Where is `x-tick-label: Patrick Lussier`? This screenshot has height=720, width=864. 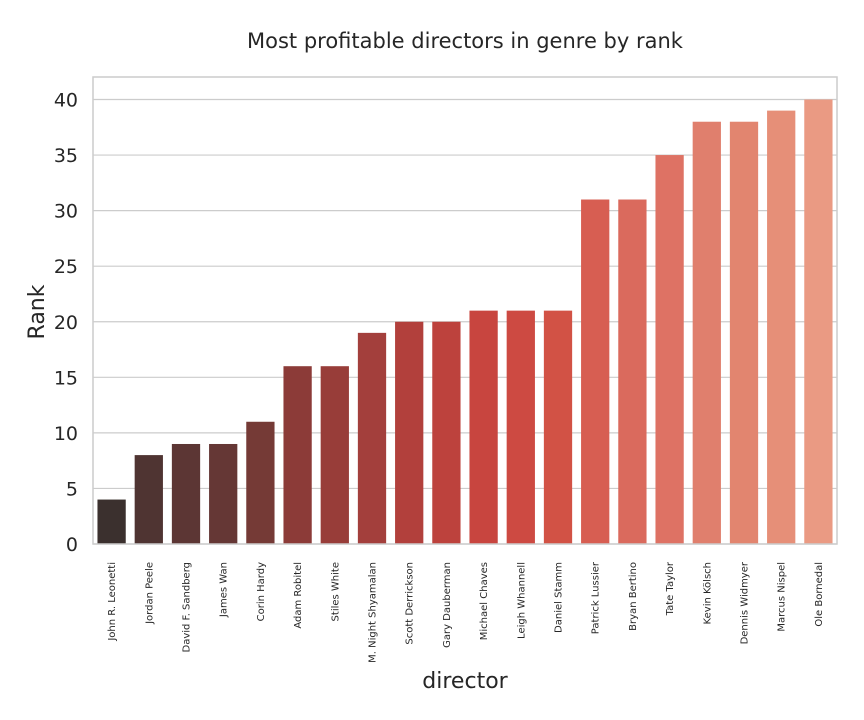
x-tick-label: Patrick Lussier is located at coordinates (596, 597).